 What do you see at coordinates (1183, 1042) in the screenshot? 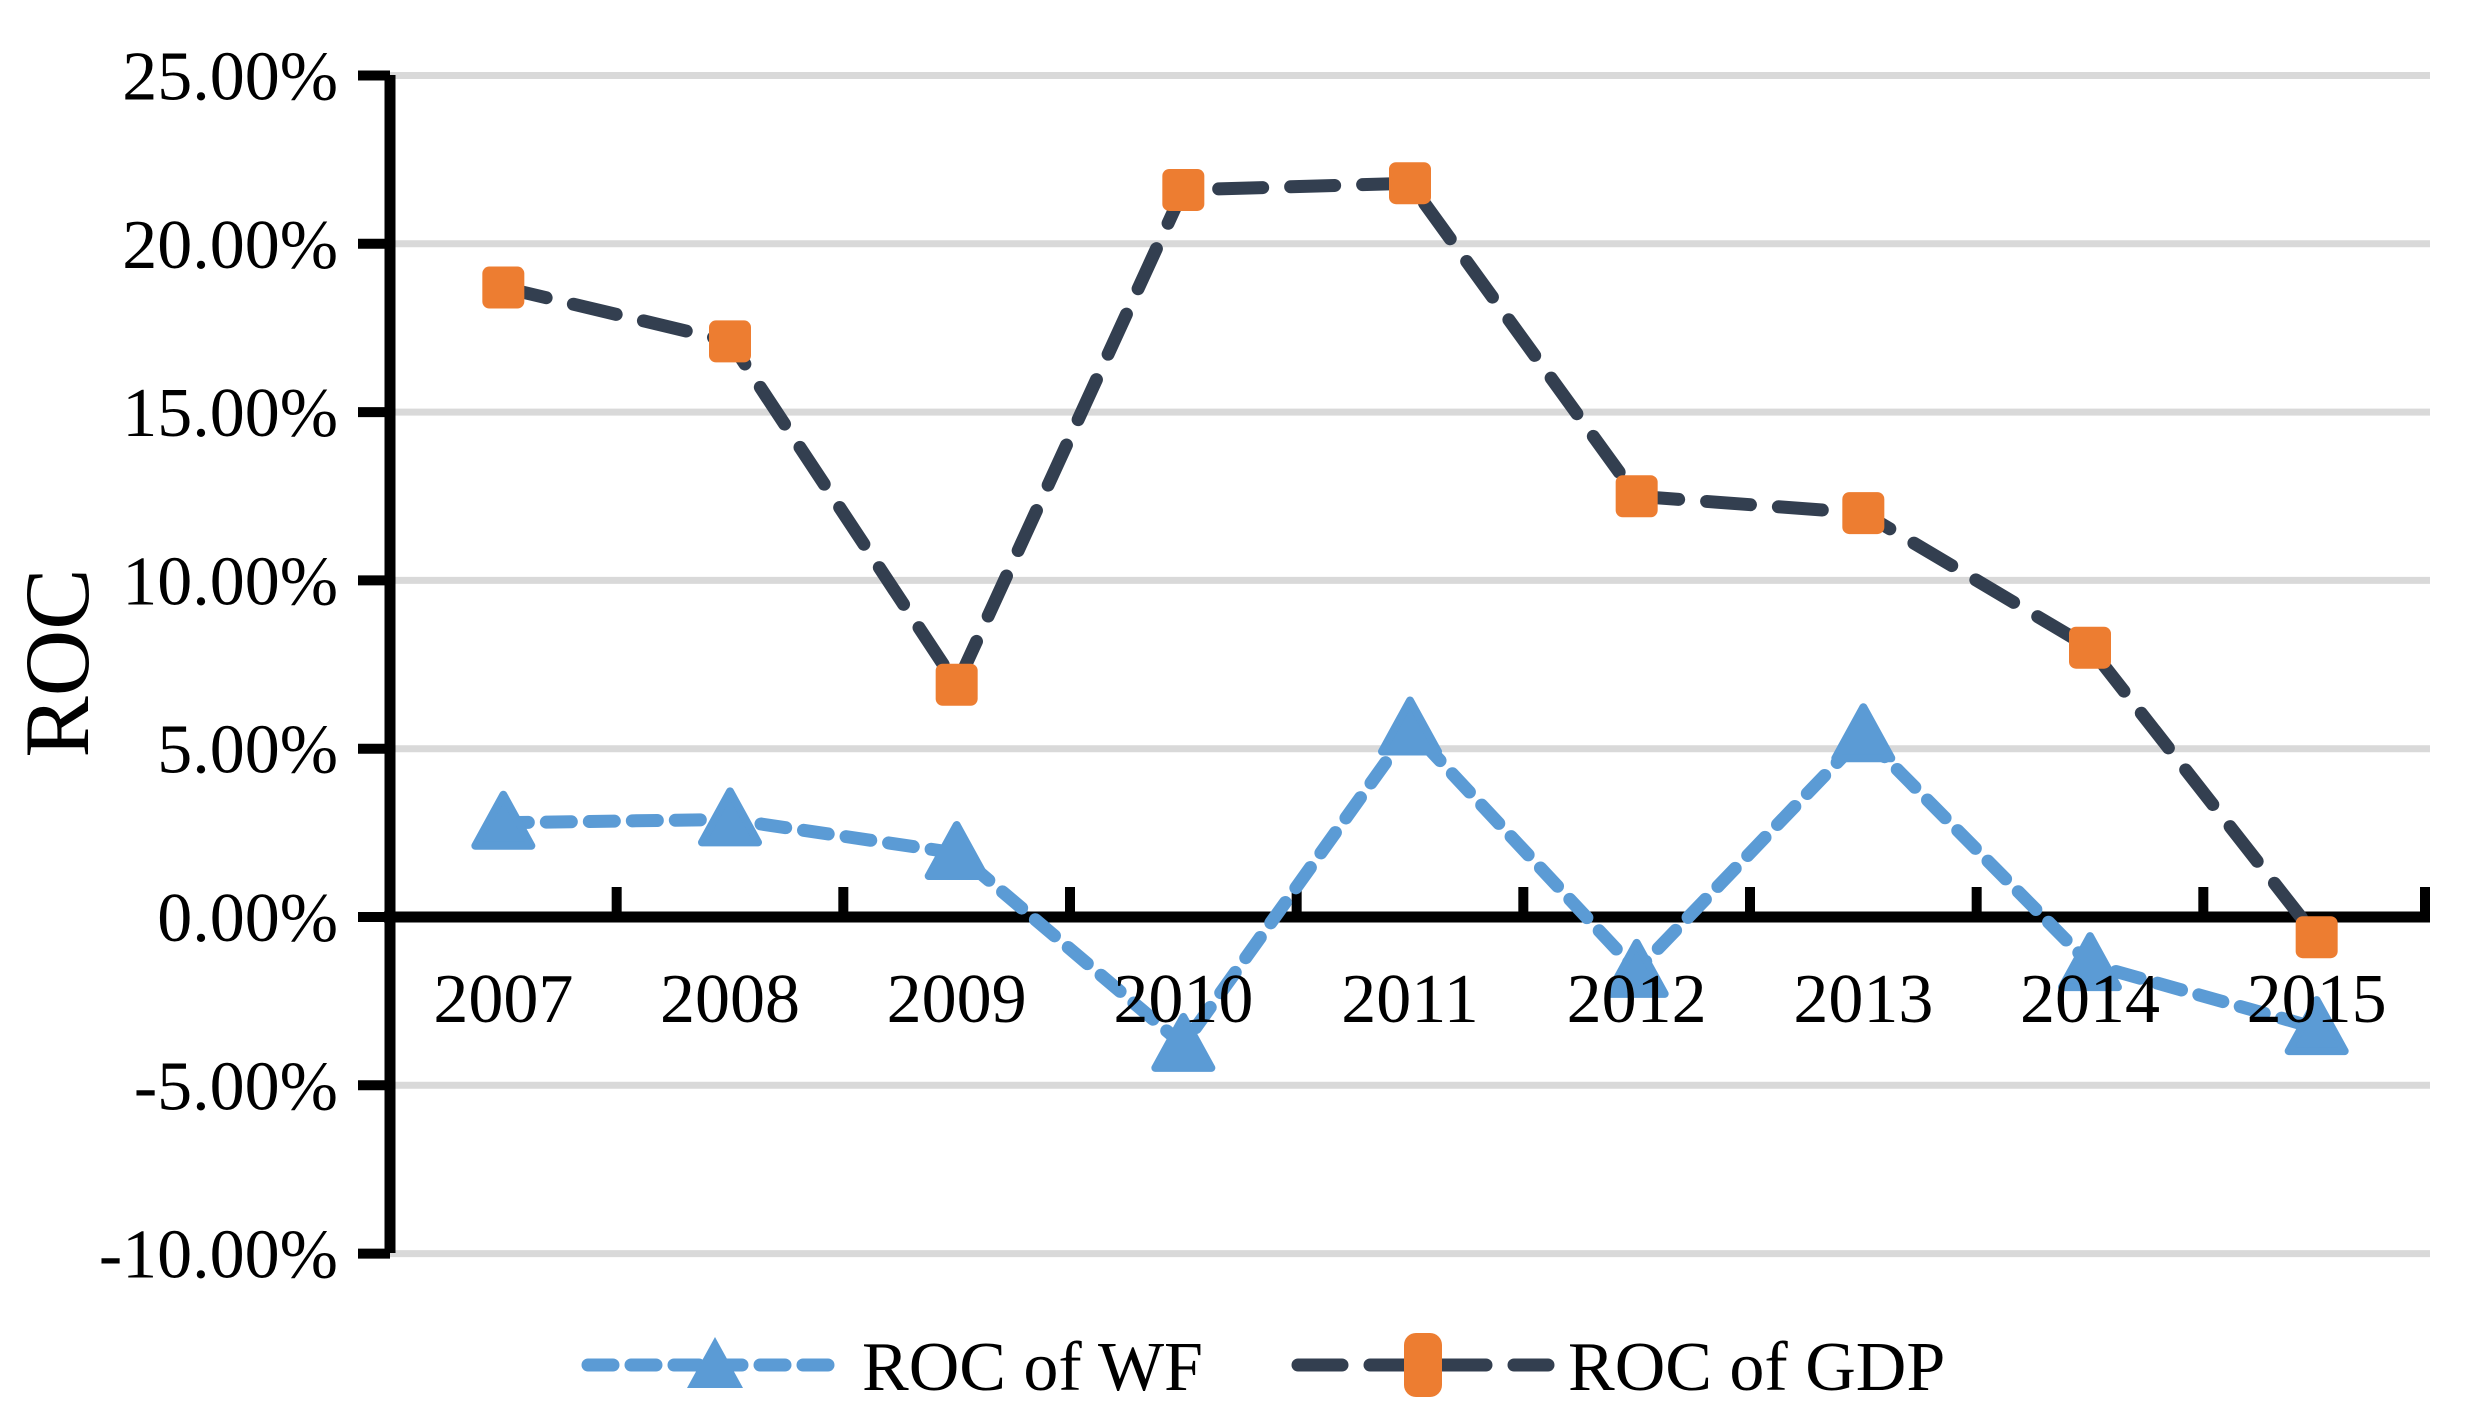
I see `marker-triangle-2010` at bounding box center [1183, 1042].